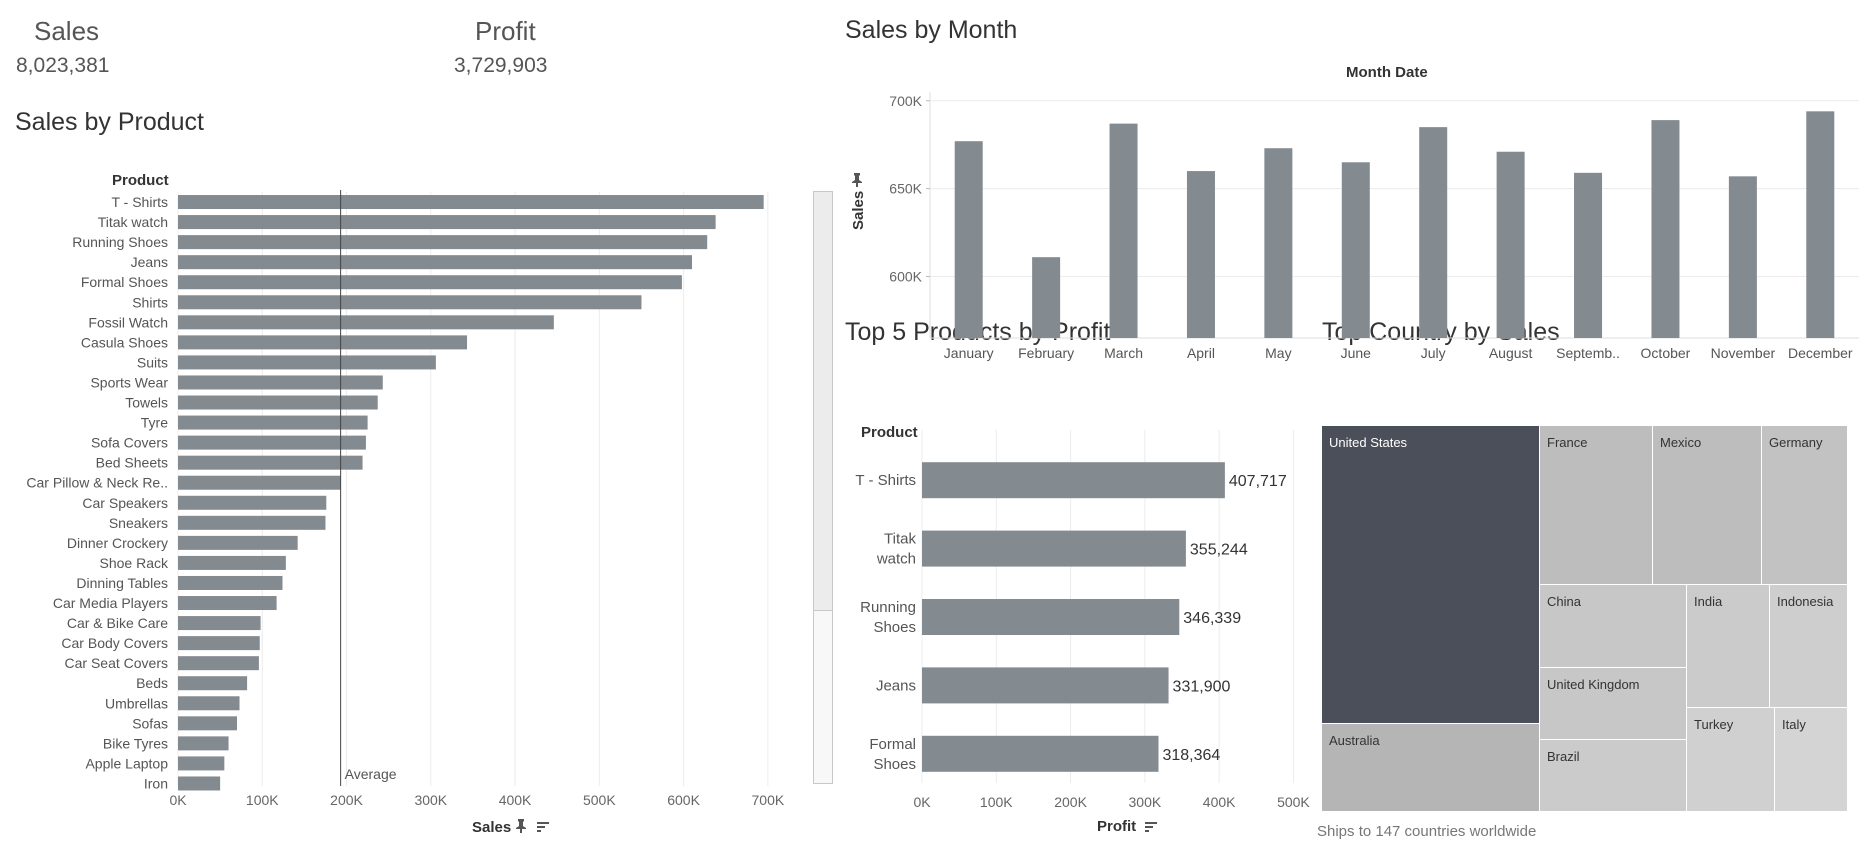 The image size is (1859, 857). What do you see at coordinates (67, 31) in the screenshot?
I see `sales-kpi-label: Sales` at bounding box center [67, 31].